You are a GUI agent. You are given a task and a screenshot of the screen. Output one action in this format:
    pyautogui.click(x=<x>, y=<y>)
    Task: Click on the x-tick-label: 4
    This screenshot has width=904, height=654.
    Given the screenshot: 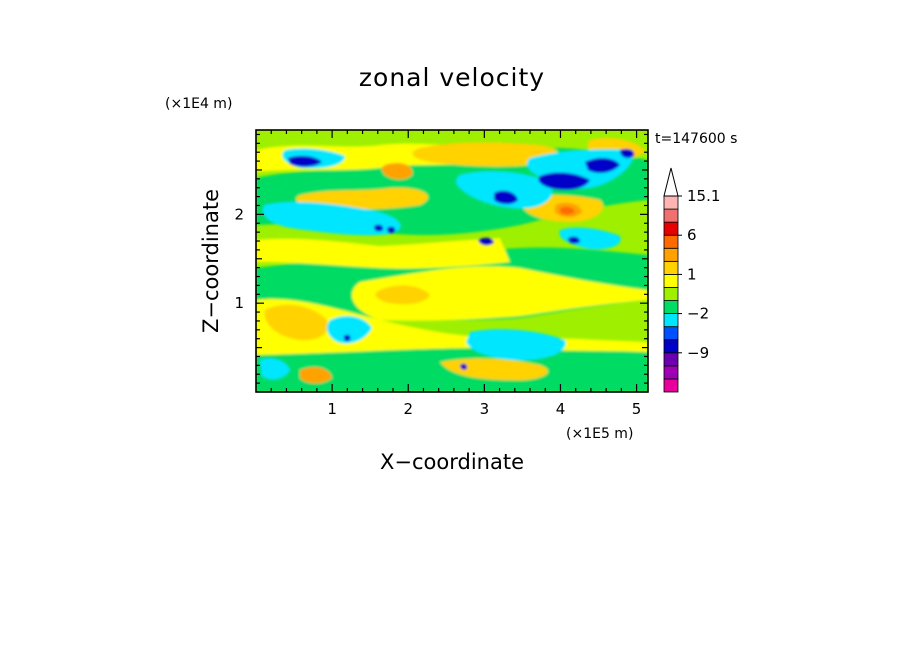 What is the action you would take?
    pyautogui.click(x=561, y=409)
    